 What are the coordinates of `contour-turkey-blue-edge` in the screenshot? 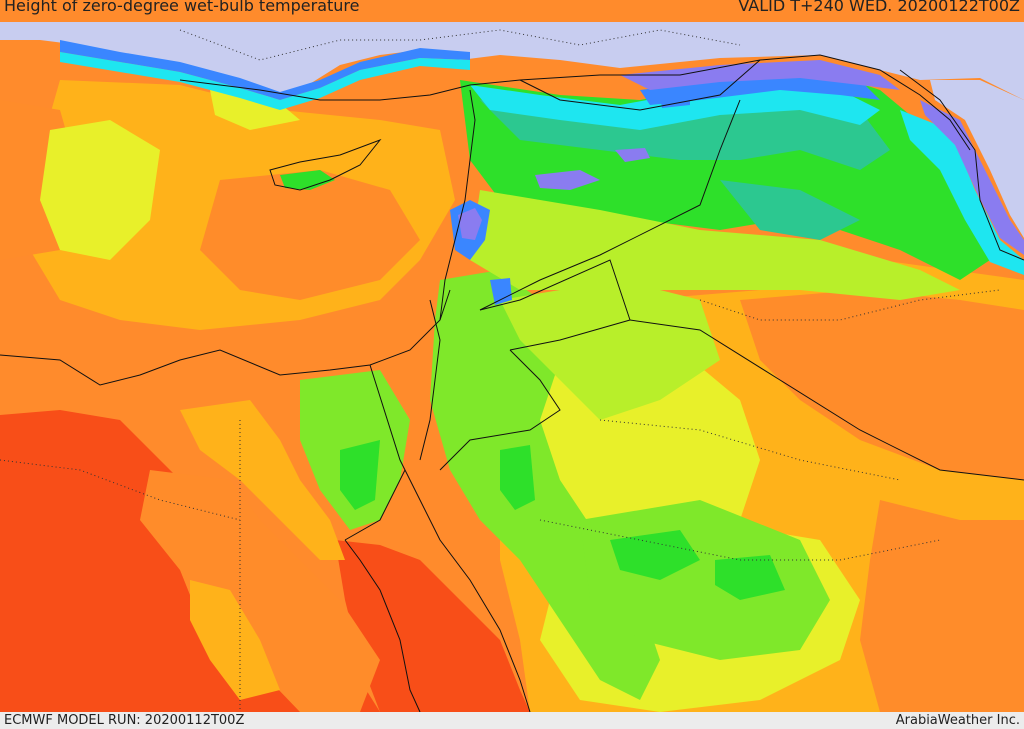 It's located at (265, 70).